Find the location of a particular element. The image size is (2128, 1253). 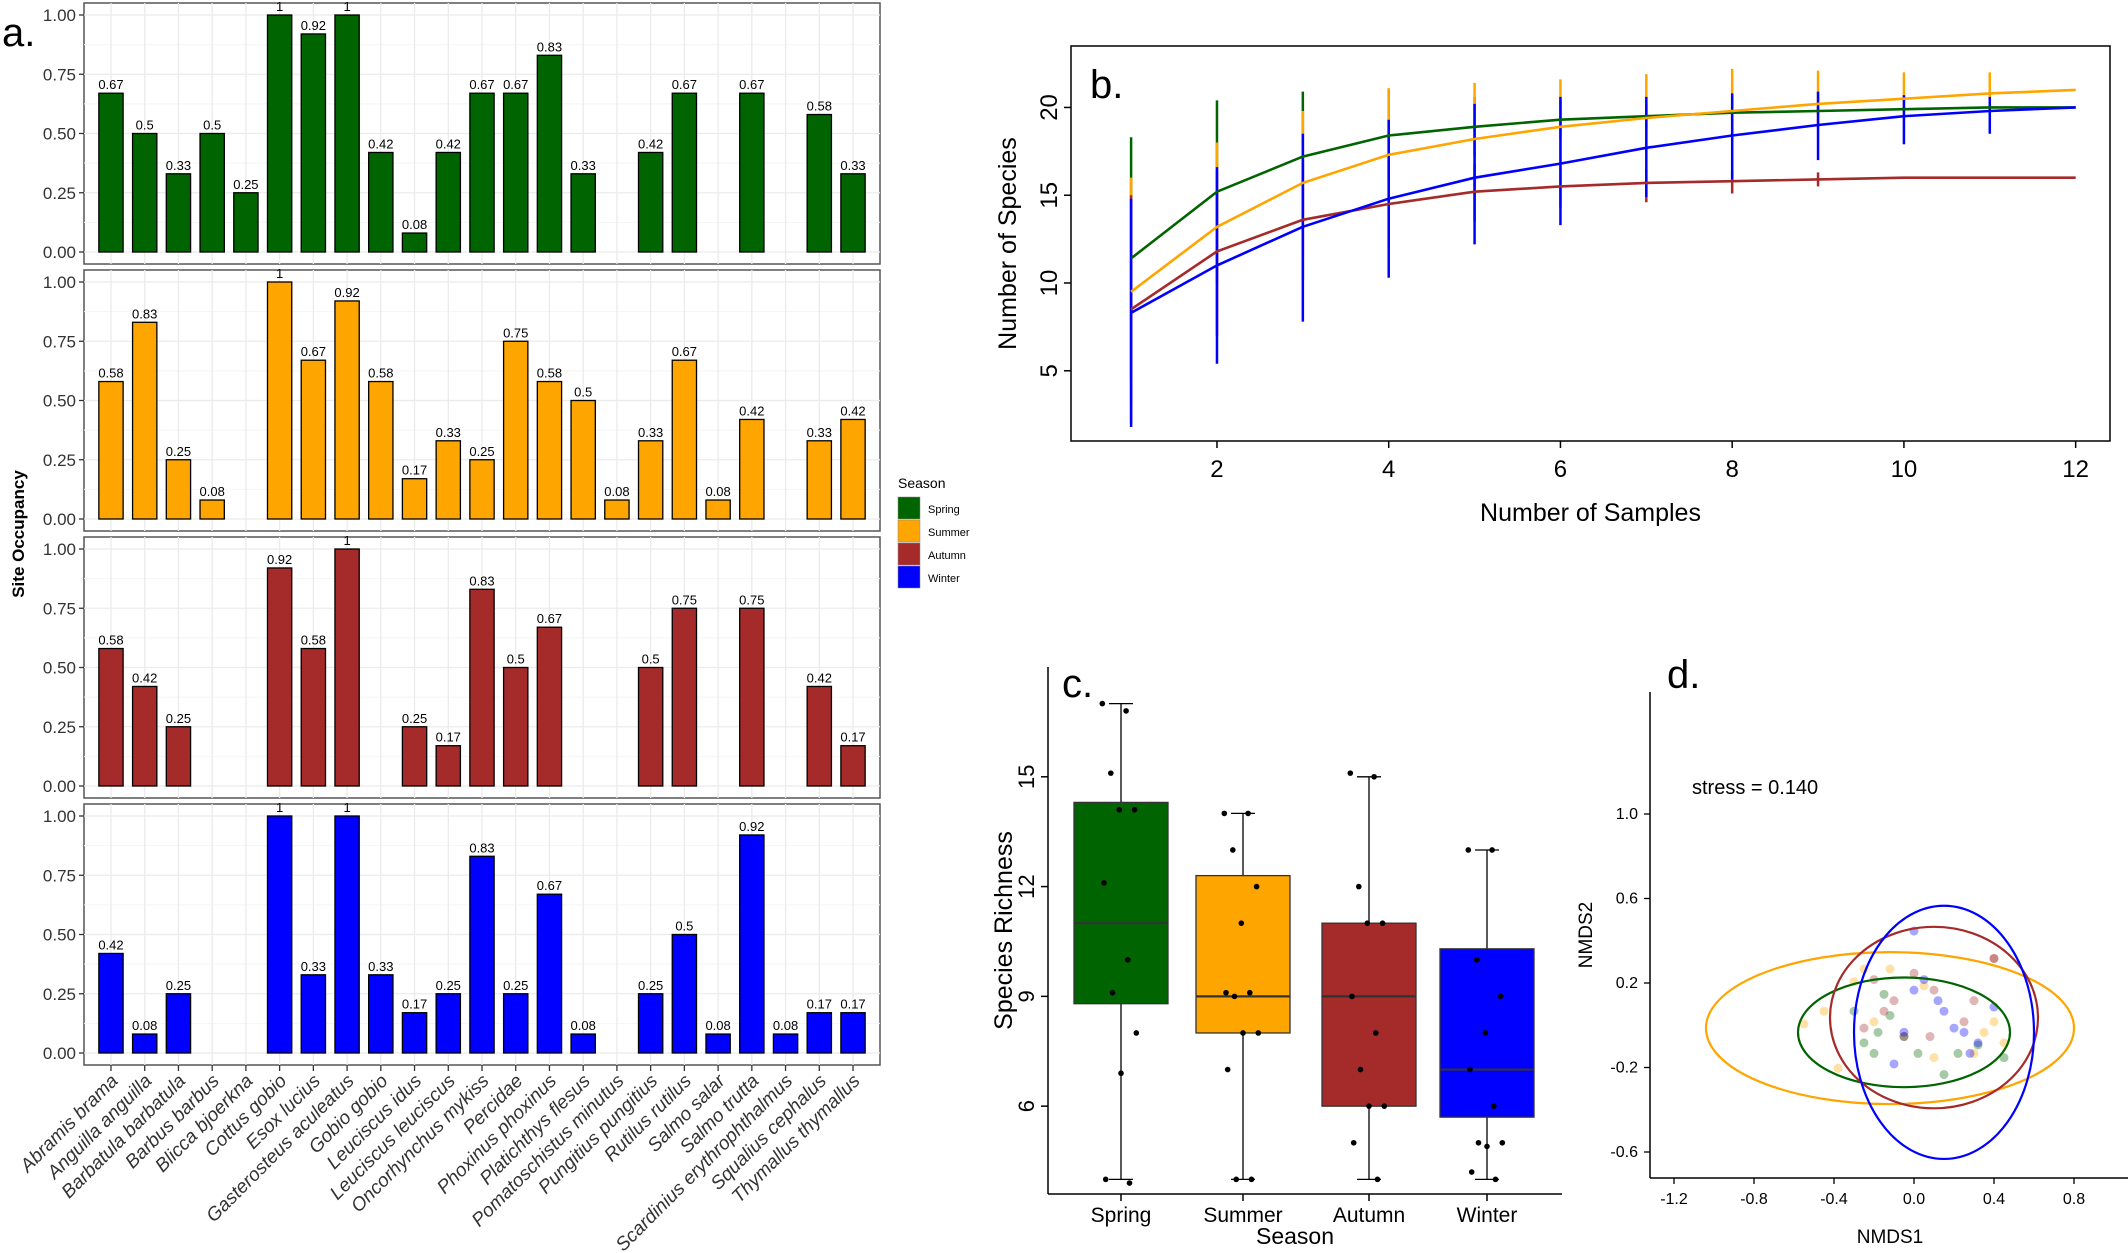

legend-label: Autumn is located at coordinates (947, 556).